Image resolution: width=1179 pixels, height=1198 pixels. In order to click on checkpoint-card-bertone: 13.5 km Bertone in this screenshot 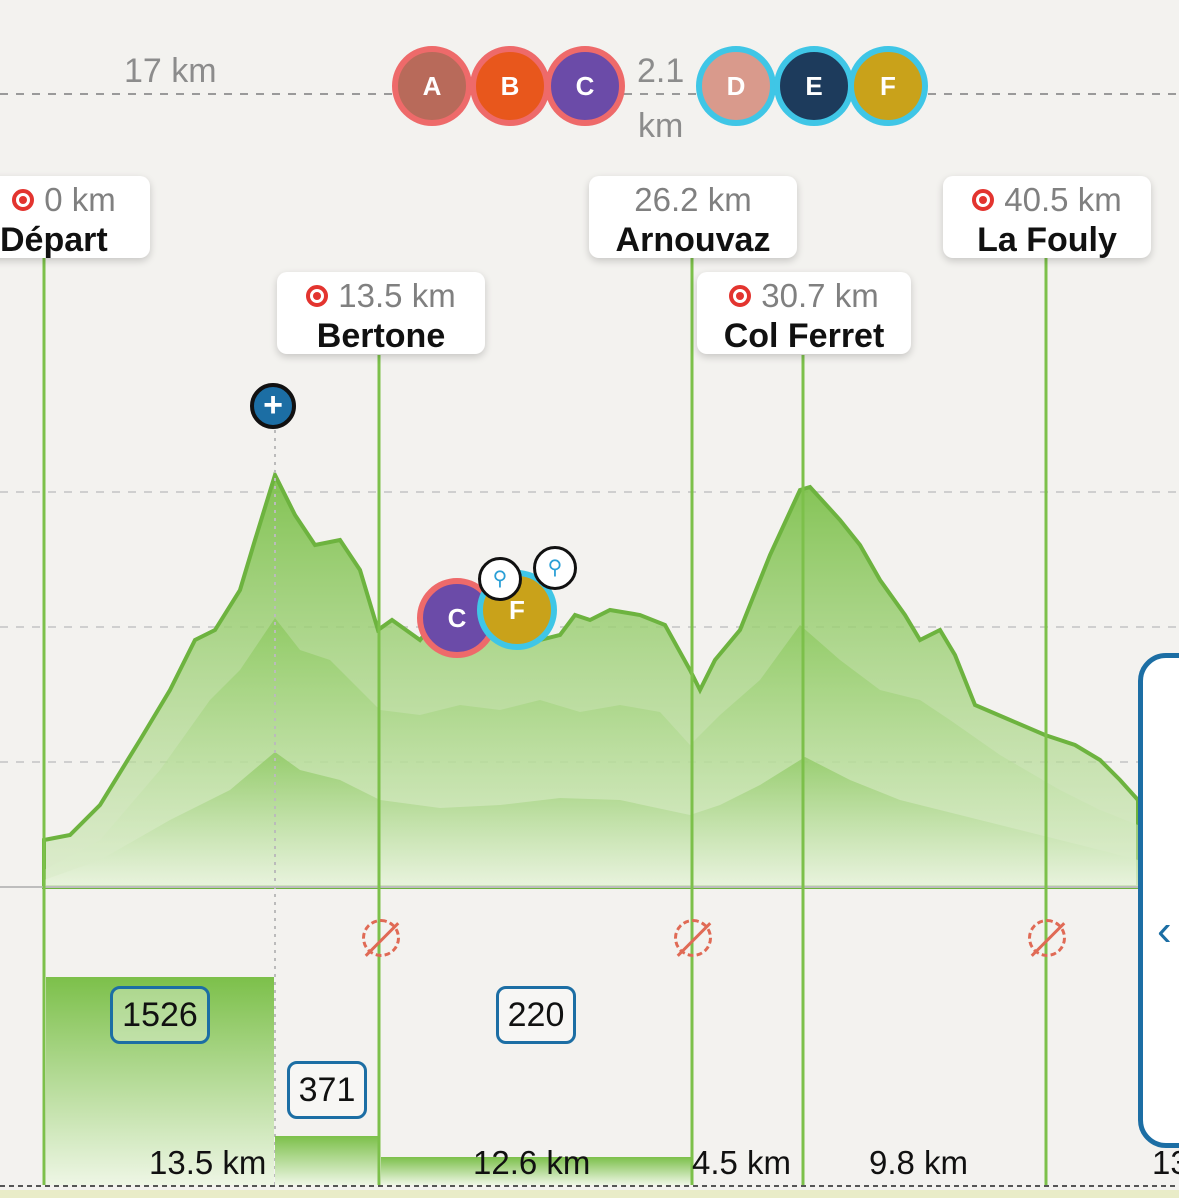, I will do `click(381, 313)`.